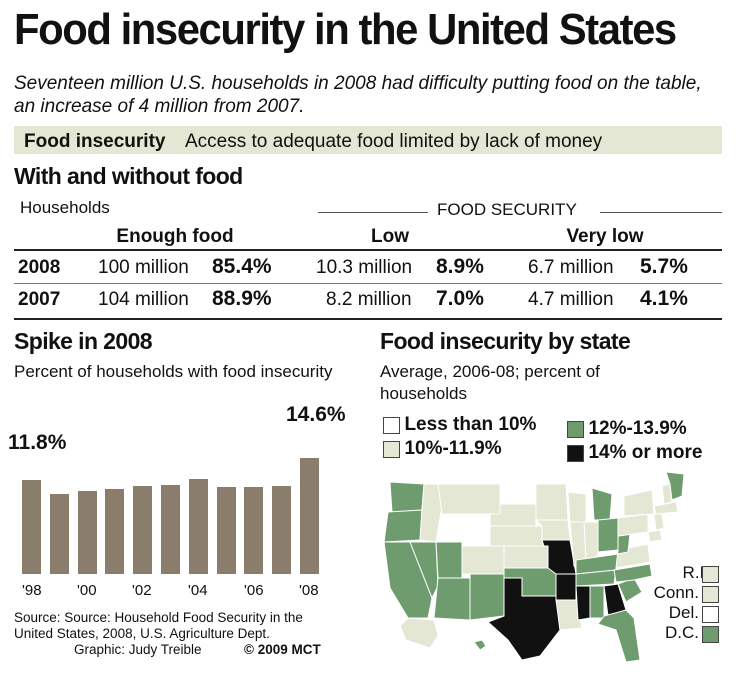 The width and height of the screenshot is (736, 678). What do you see at coordinates (571, 267) in the screenshot?
I see `verylow-number: 6.7 million` at bounding box center [571, 267].